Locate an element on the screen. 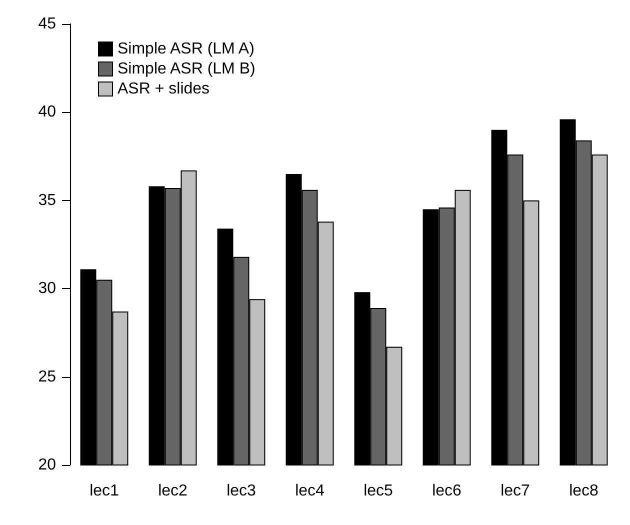 Image resolution: width=630 pixels, height=525 pixels. x-tick-label: lec6 is located at coordinates (447, 491).